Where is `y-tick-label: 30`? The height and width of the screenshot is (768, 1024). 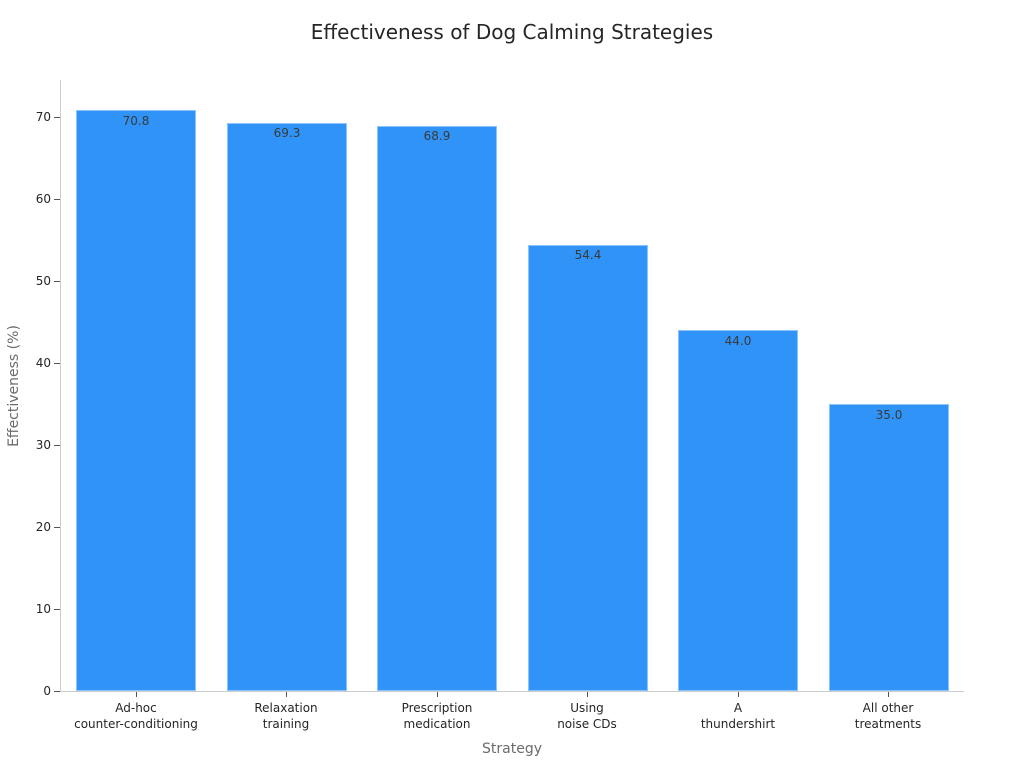
y-tick-label: 30 is located at coordinates (43, 445).